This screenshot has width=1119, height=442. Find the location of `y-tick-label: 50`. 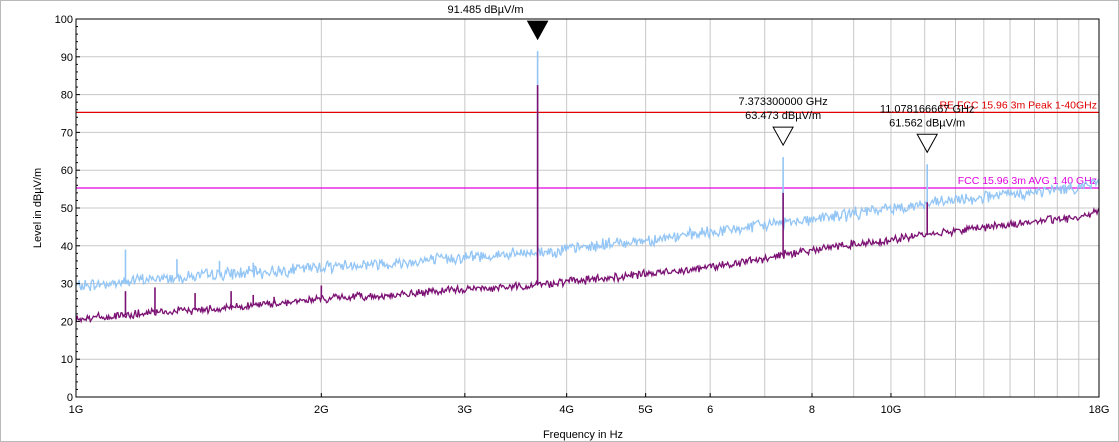

y-tick-label: 50 is located at coordinates (67, 209).